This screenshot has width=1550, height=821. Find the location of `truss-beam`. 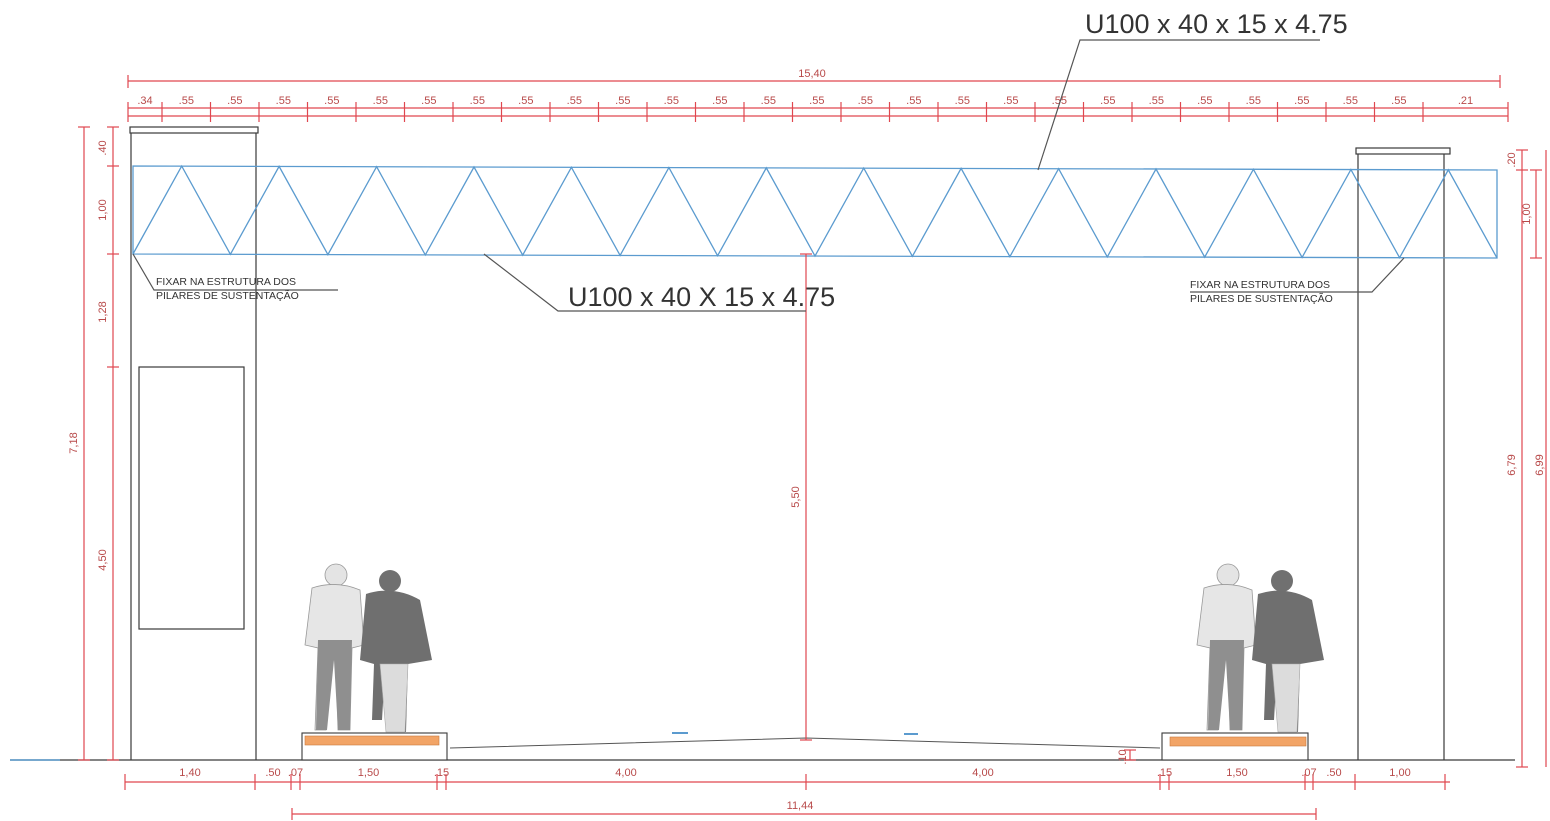

truss-beam is located at coordinates (815, 212).